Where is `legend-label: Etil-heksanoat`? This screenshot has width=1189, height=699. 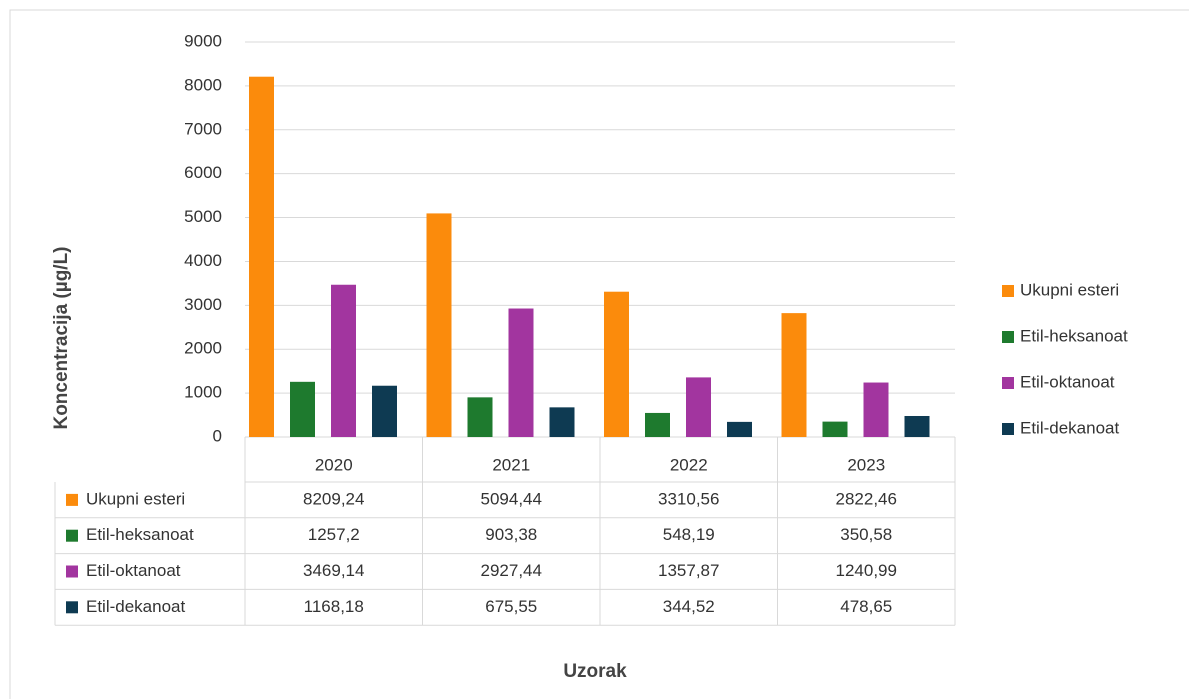 legend-label: Etil-heksanoat is located at coordinates (1074, 335).